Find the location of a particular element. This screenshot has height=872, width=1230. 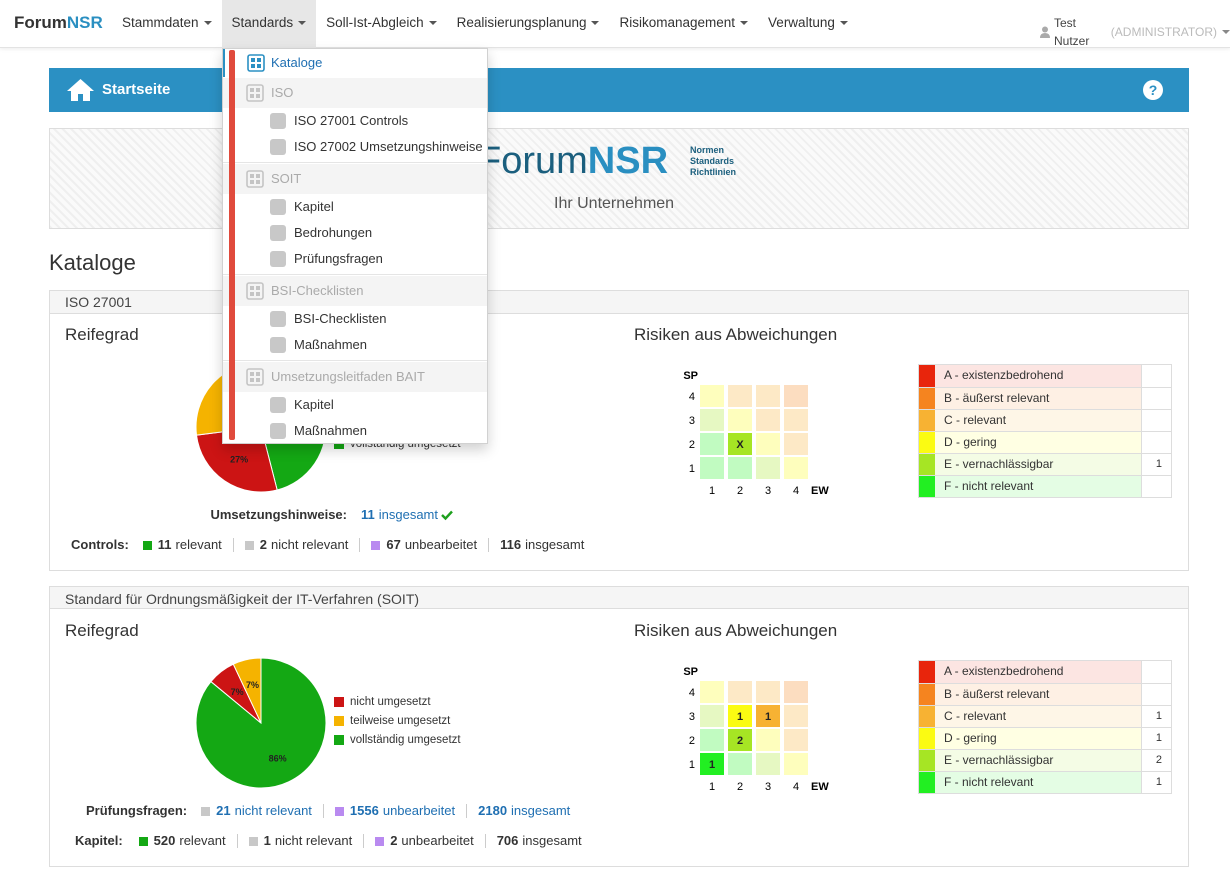

stat-count: 1556 is located at coordinates (364, 811).